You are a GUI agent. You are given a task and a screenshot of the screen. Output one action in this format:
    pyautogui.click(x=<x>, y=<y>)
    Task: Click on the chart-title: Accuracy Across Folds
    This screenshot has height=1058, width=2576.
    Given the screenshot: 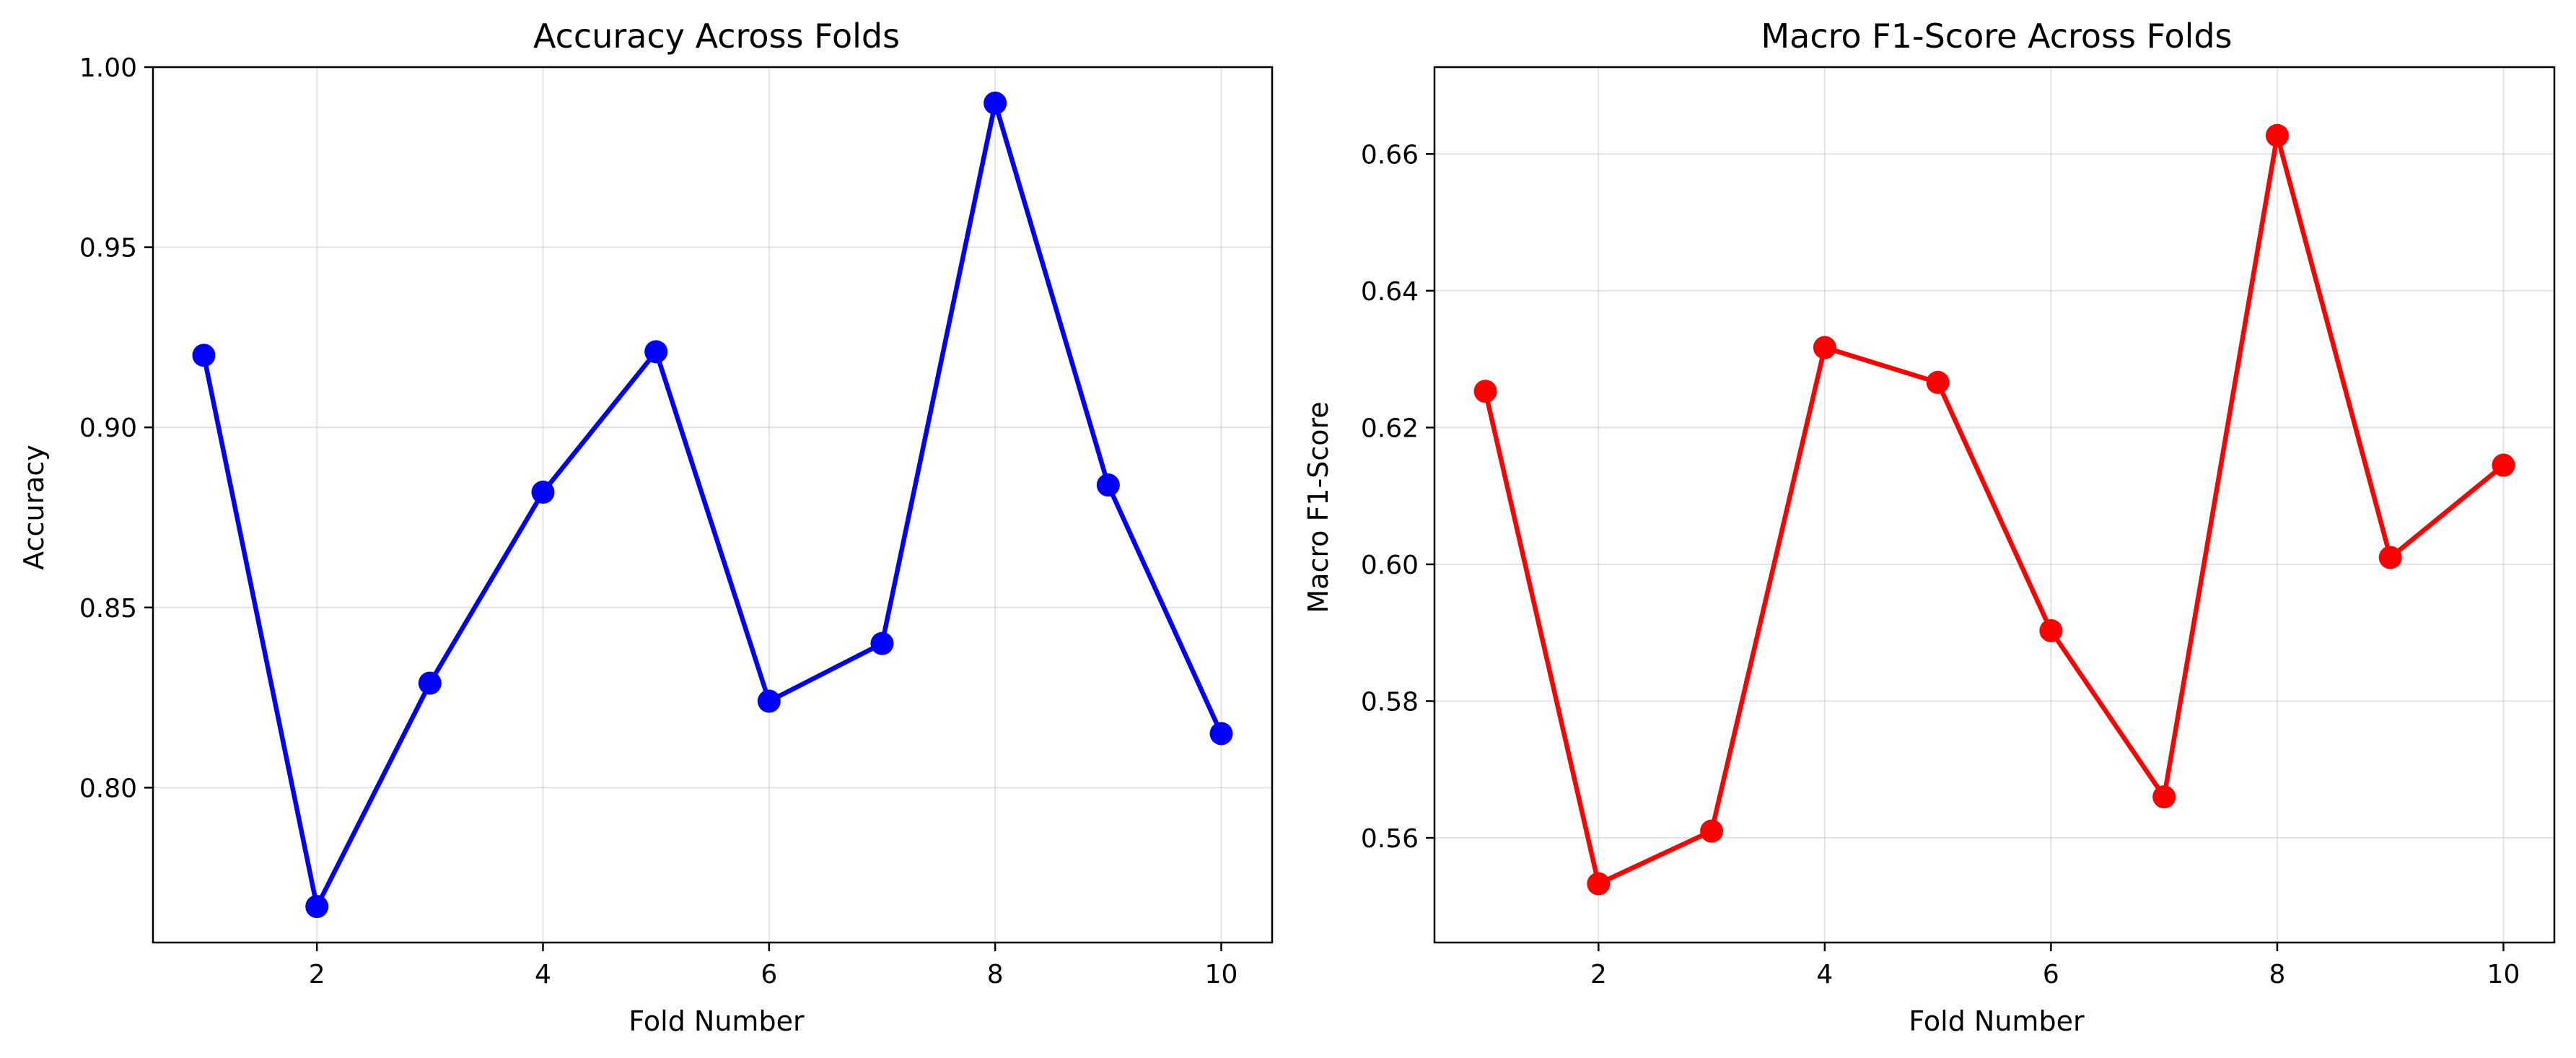 What is the action you would take?
    pyautogui.click(x=716, y=36)
    